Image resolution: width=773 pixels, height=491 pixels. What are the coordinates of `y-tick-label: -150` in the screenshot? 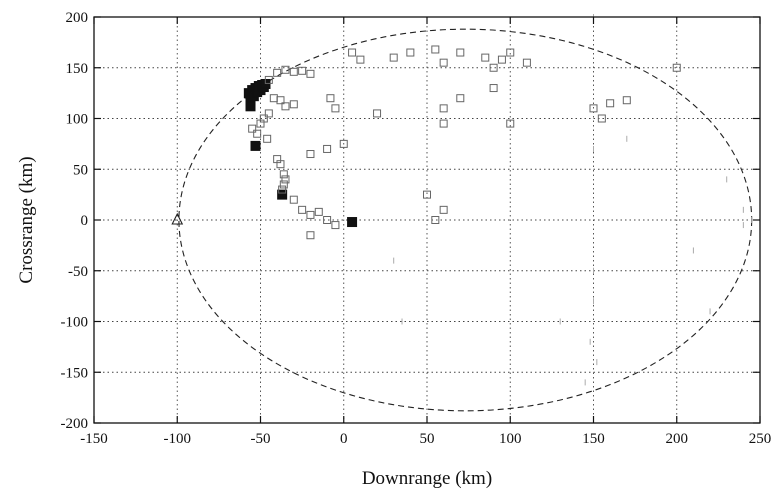 It's located at (75, 373).